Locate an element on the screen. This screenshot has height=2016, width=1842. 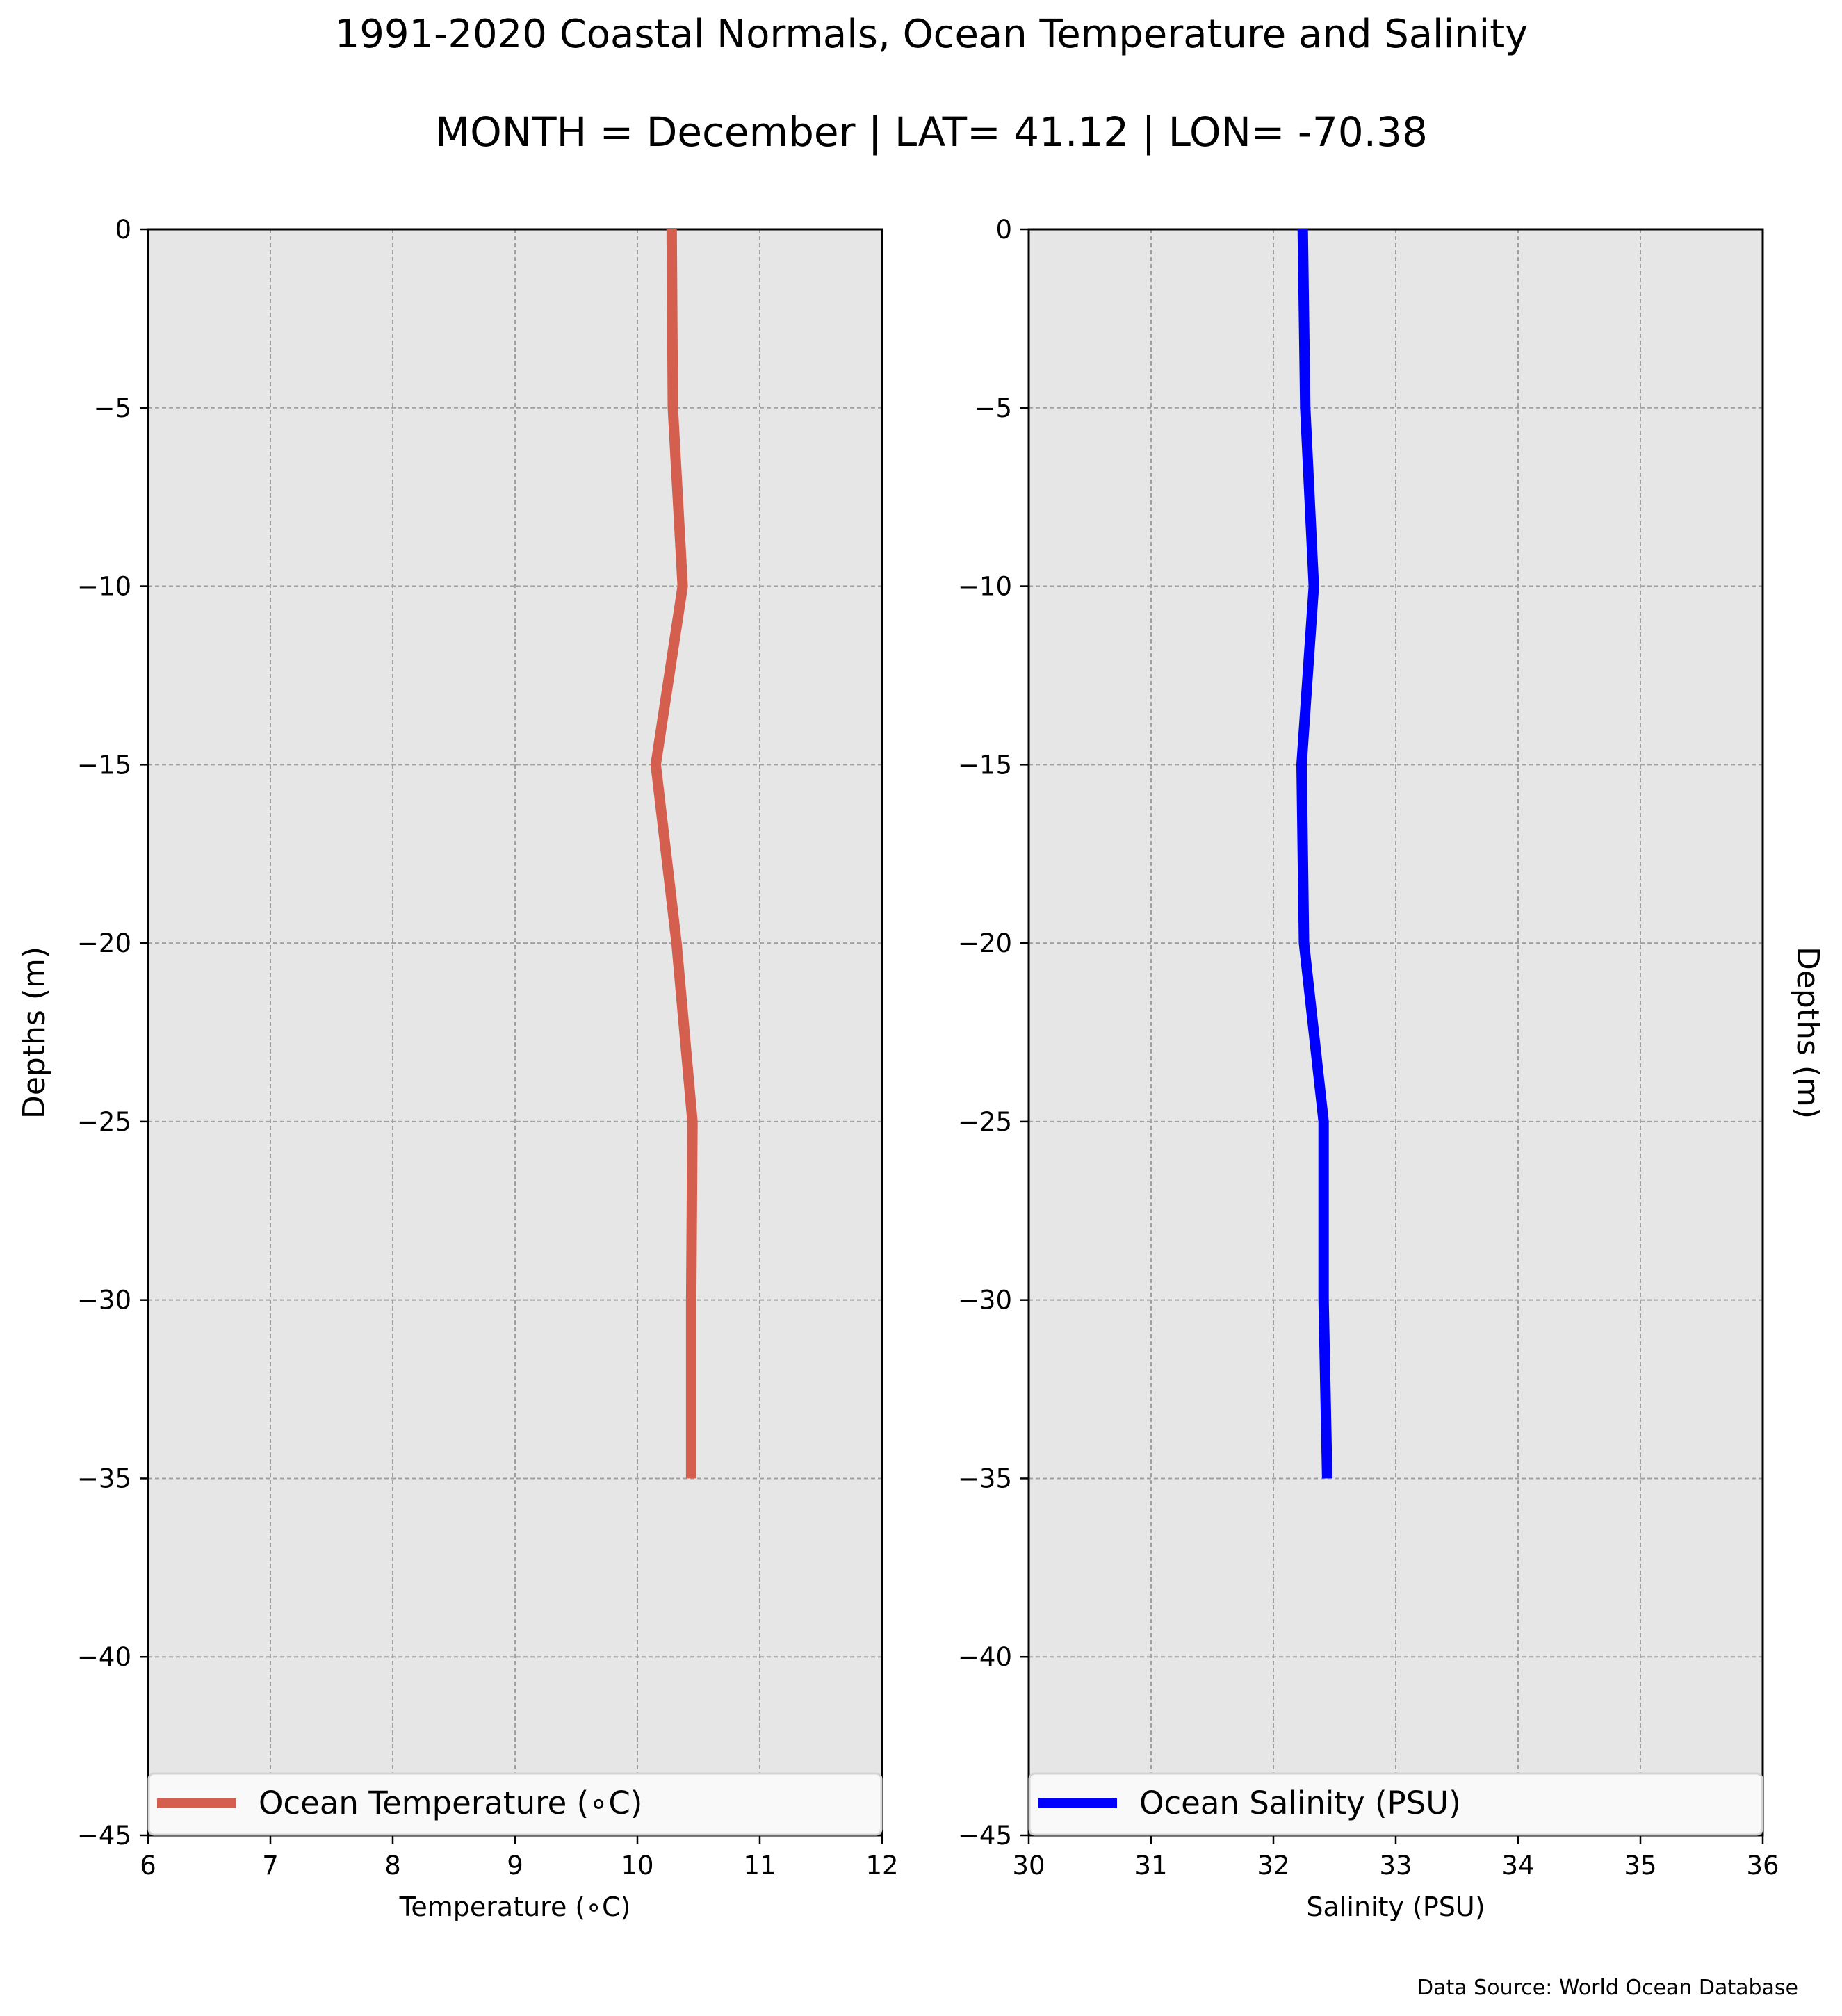
temperature-y-tick-label: −40 is located at coordinates (104, 1657).